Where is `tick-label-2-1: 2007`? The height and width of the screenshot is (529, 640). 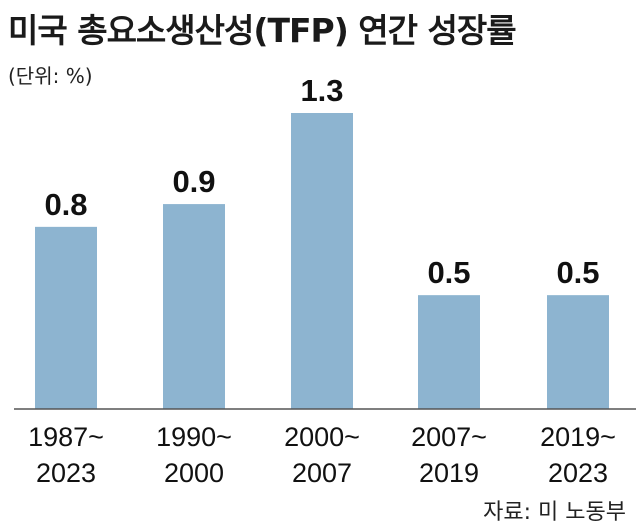 tick-label-2-1: 2007 is located at coordinates (322, 473).